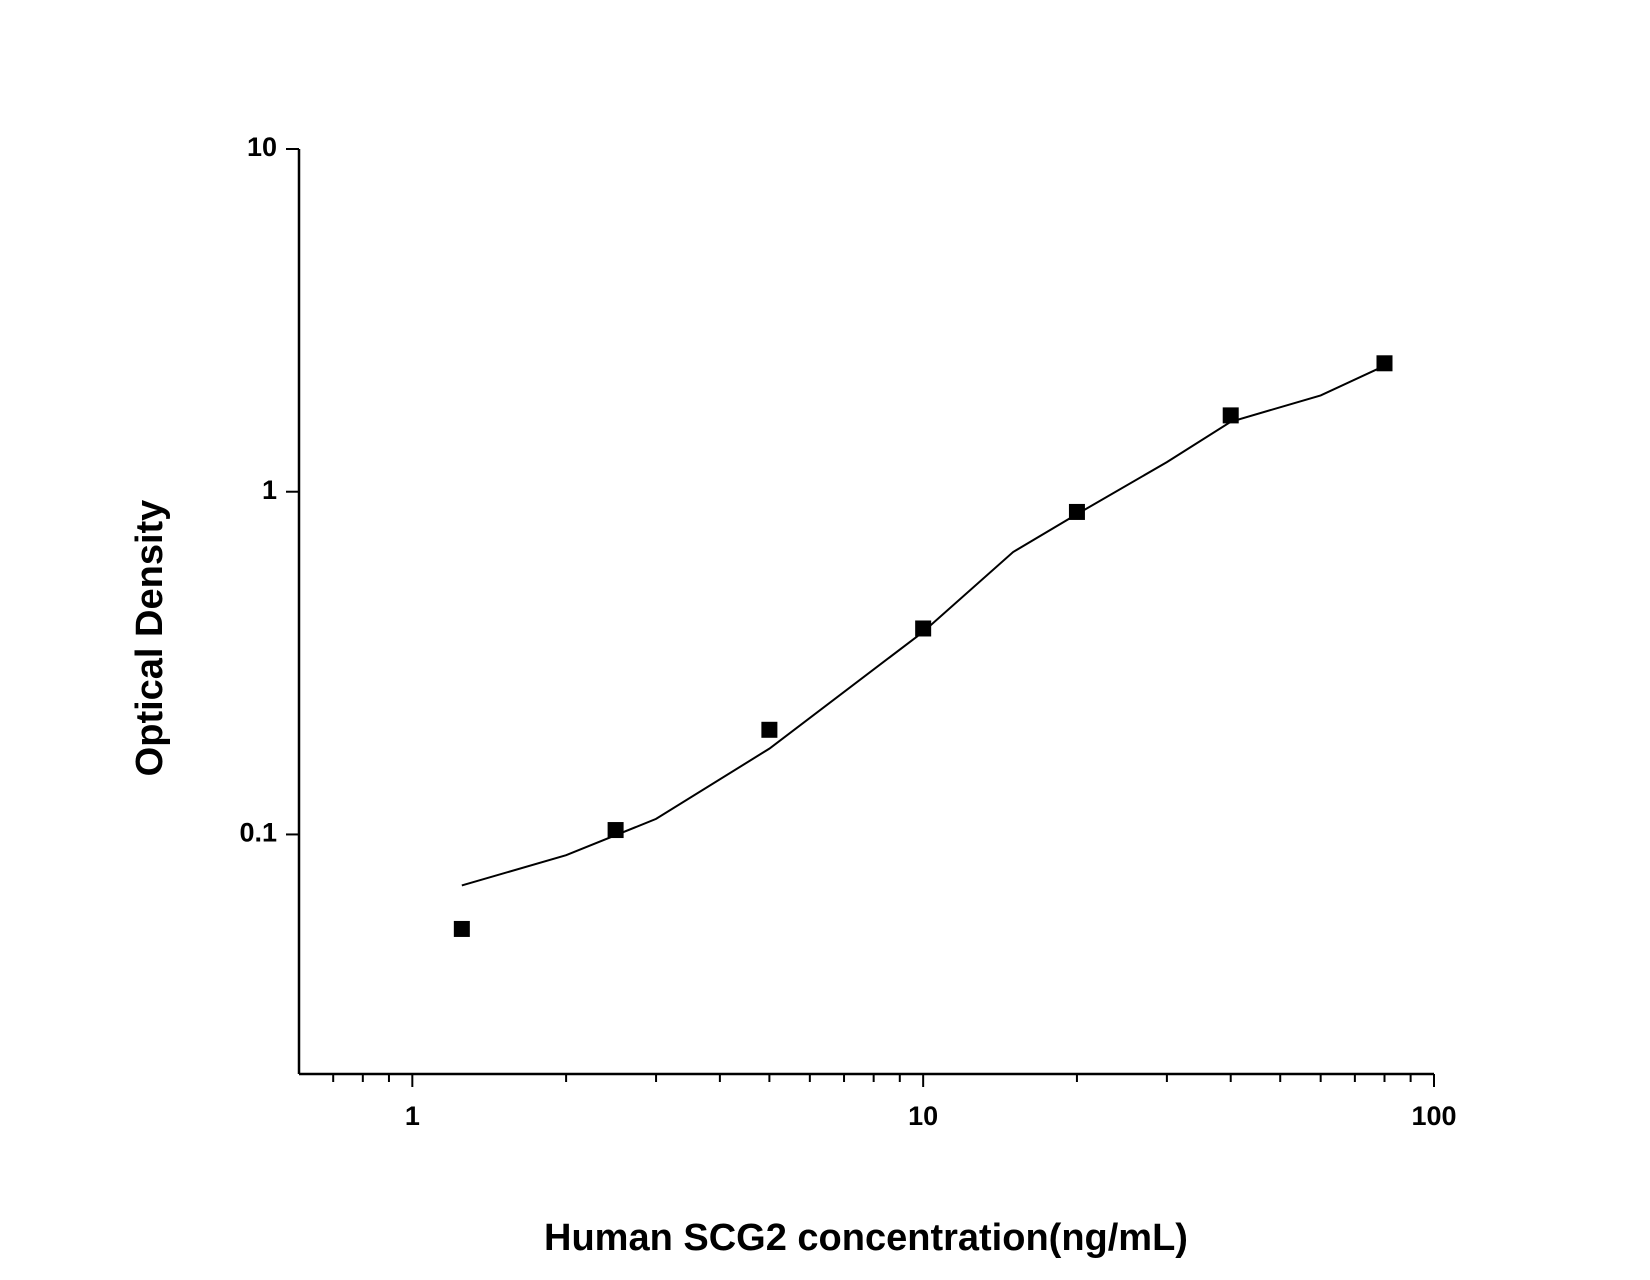 Image resolution: width=1650 pixels, height=1280 pixels. I want to click on x-tick-label: 1, so click(412, 1116).